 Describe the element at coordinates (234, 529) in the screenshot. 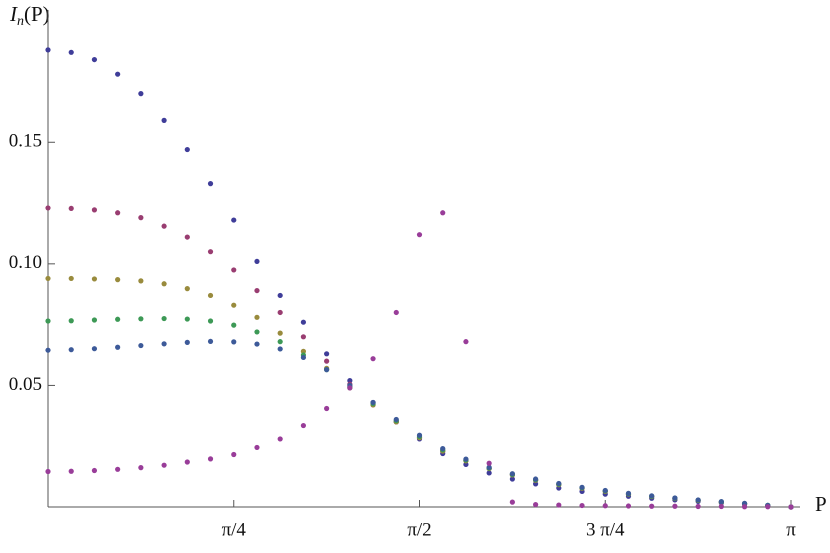

I see `x-tick-label: π/4` at that location.